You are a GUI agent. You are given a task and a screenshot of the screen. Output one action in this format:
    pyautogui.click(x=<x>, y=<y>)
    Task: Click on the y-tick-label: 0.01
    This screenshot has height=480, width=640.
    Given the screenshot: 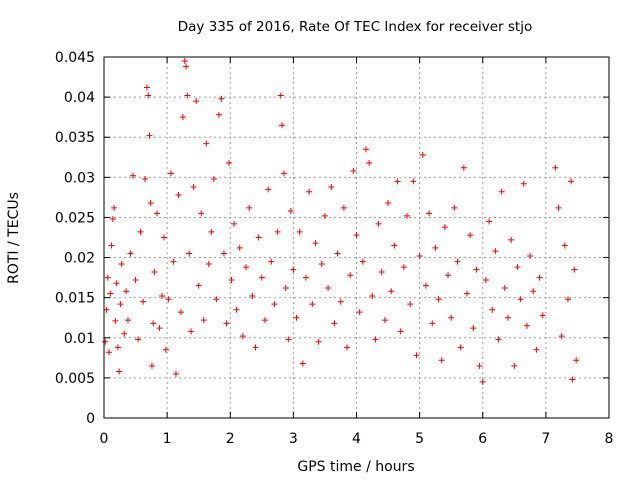 What is the action you would take?
    pyautogui.click(x=79, y=339)
    